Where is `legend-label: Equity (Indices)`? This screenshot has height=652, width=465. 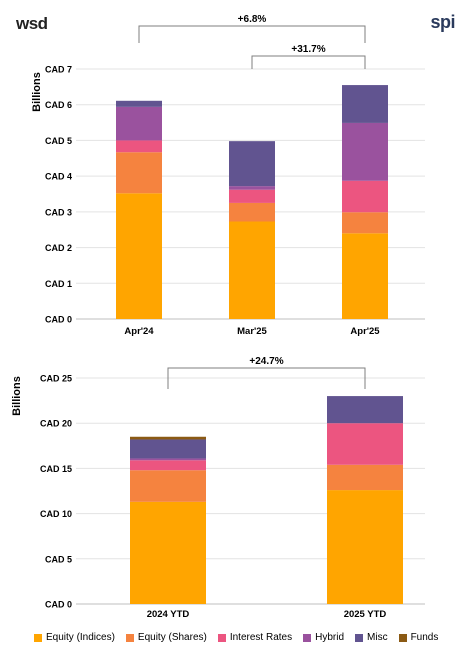
legend-label: Equity (Indices) is located at coordinates (80, 637).